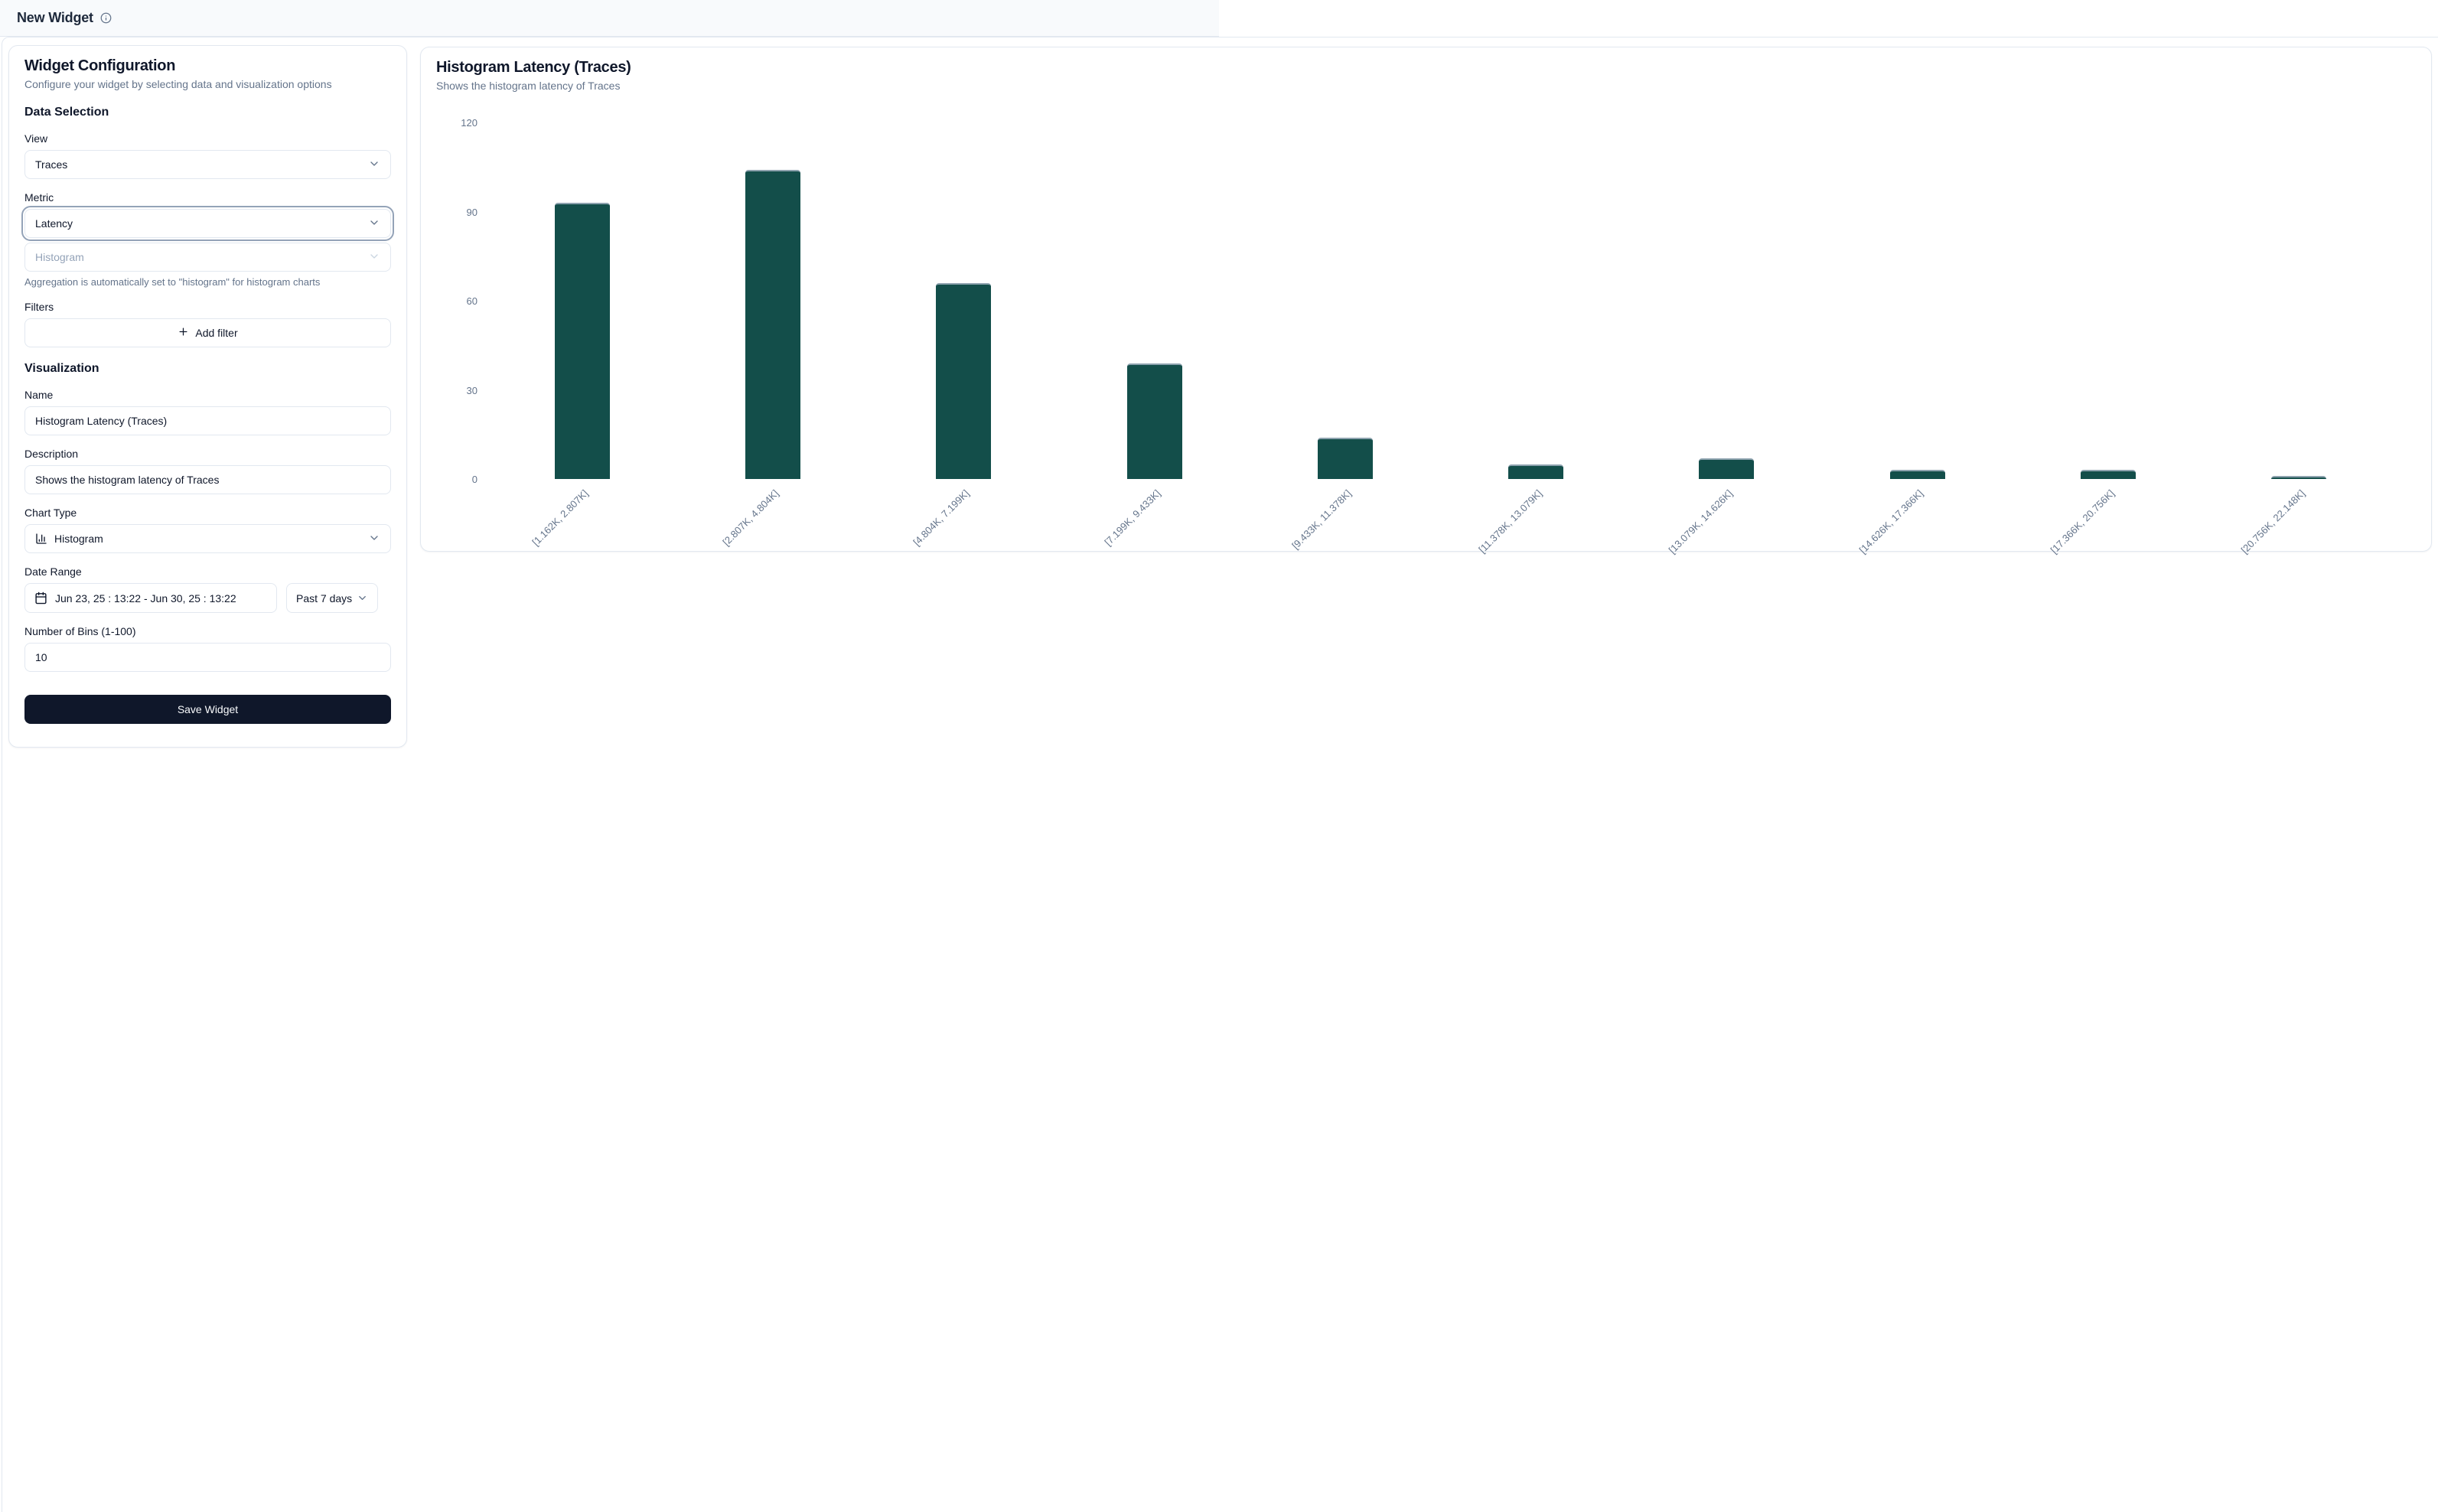 This screenshot has width=2438, height=1512. What do you see at coordinates (471, 212) in the screenshot?
I see `y-tick-label: 90` at bounding box center [471, 212].